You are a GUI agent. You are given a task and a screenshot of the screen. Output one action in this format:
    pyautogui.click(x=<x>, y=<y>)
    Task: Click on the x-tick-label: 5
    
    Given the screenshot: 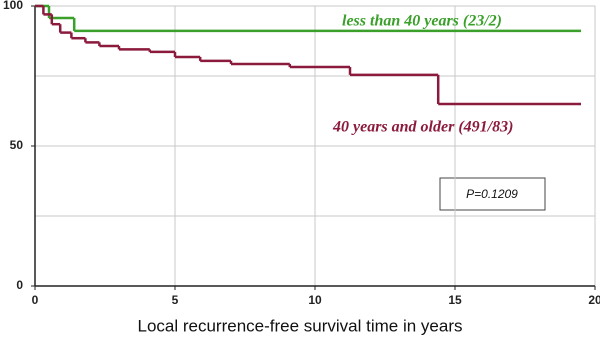 What is the action you would take?
    pyautogui.click(x=175, y=300)
    